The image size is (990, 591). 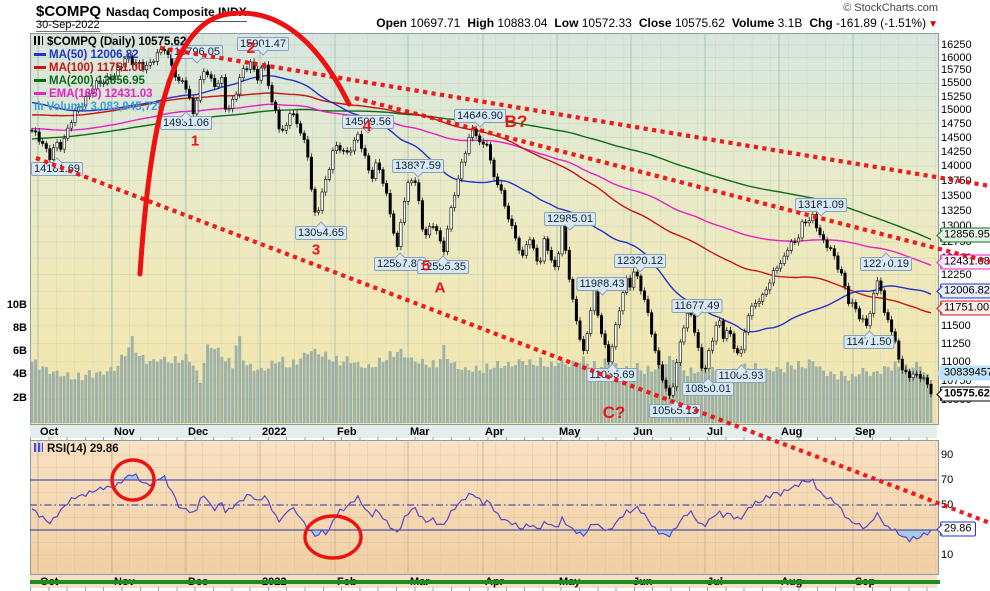 What do you see at coordinates (68, 25) in the screenshot?
I see `chart-date: 30-Sep-2022` at bounding box center [68, 25].